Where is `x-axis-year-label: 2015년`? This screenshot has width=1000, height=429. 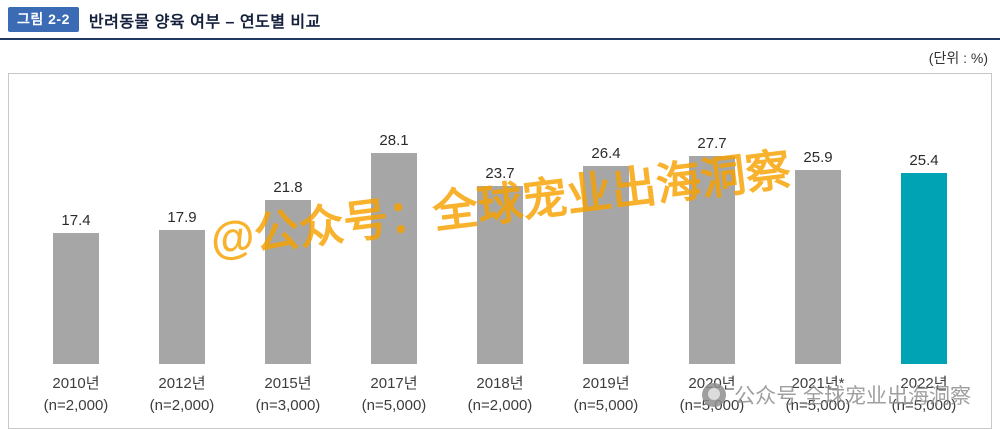
x-axis-year-label: 2015년 is located at coordinates (288, 383).